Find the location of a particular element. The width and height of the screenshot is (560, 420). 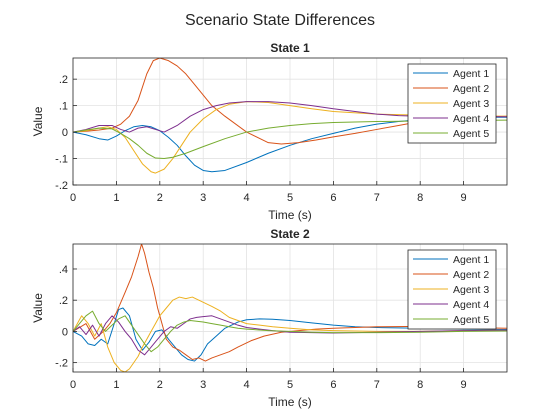

y-tick-label: .4 is located at coordinates (63, 270).